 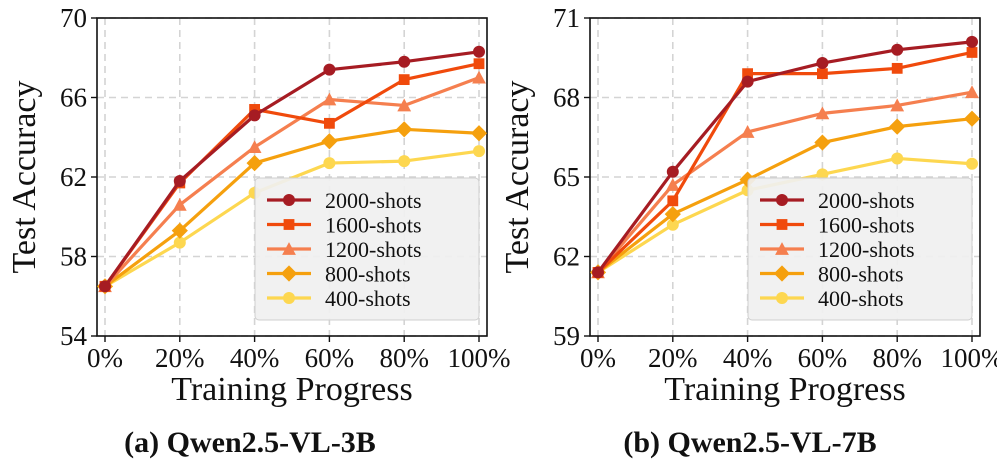 I want to click on y-tick-label: 65, so click(x=566, y=177).